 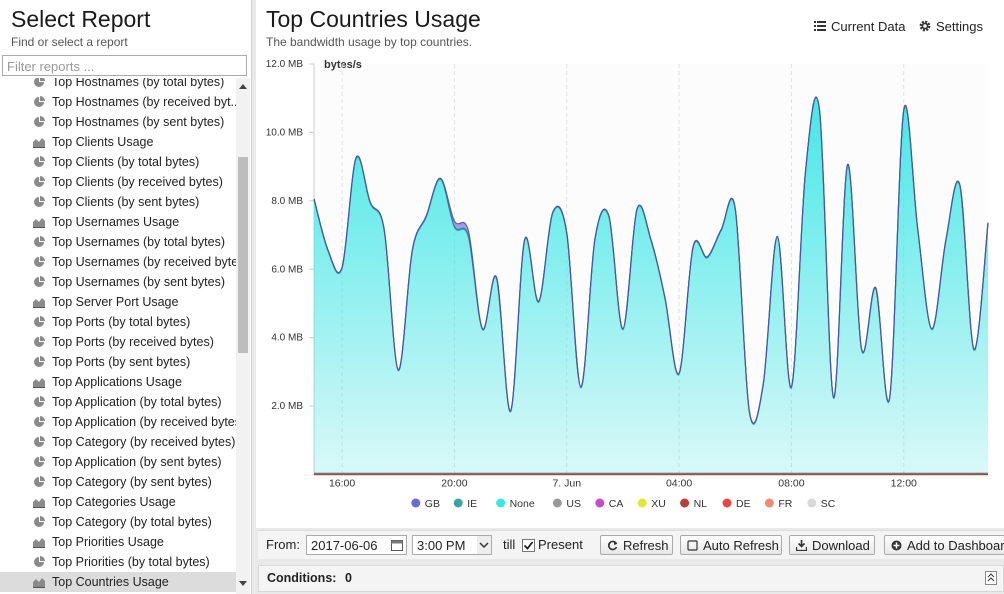 I want to click on report-item: Top Ports (by received bytes), so click(x=118, y=342).